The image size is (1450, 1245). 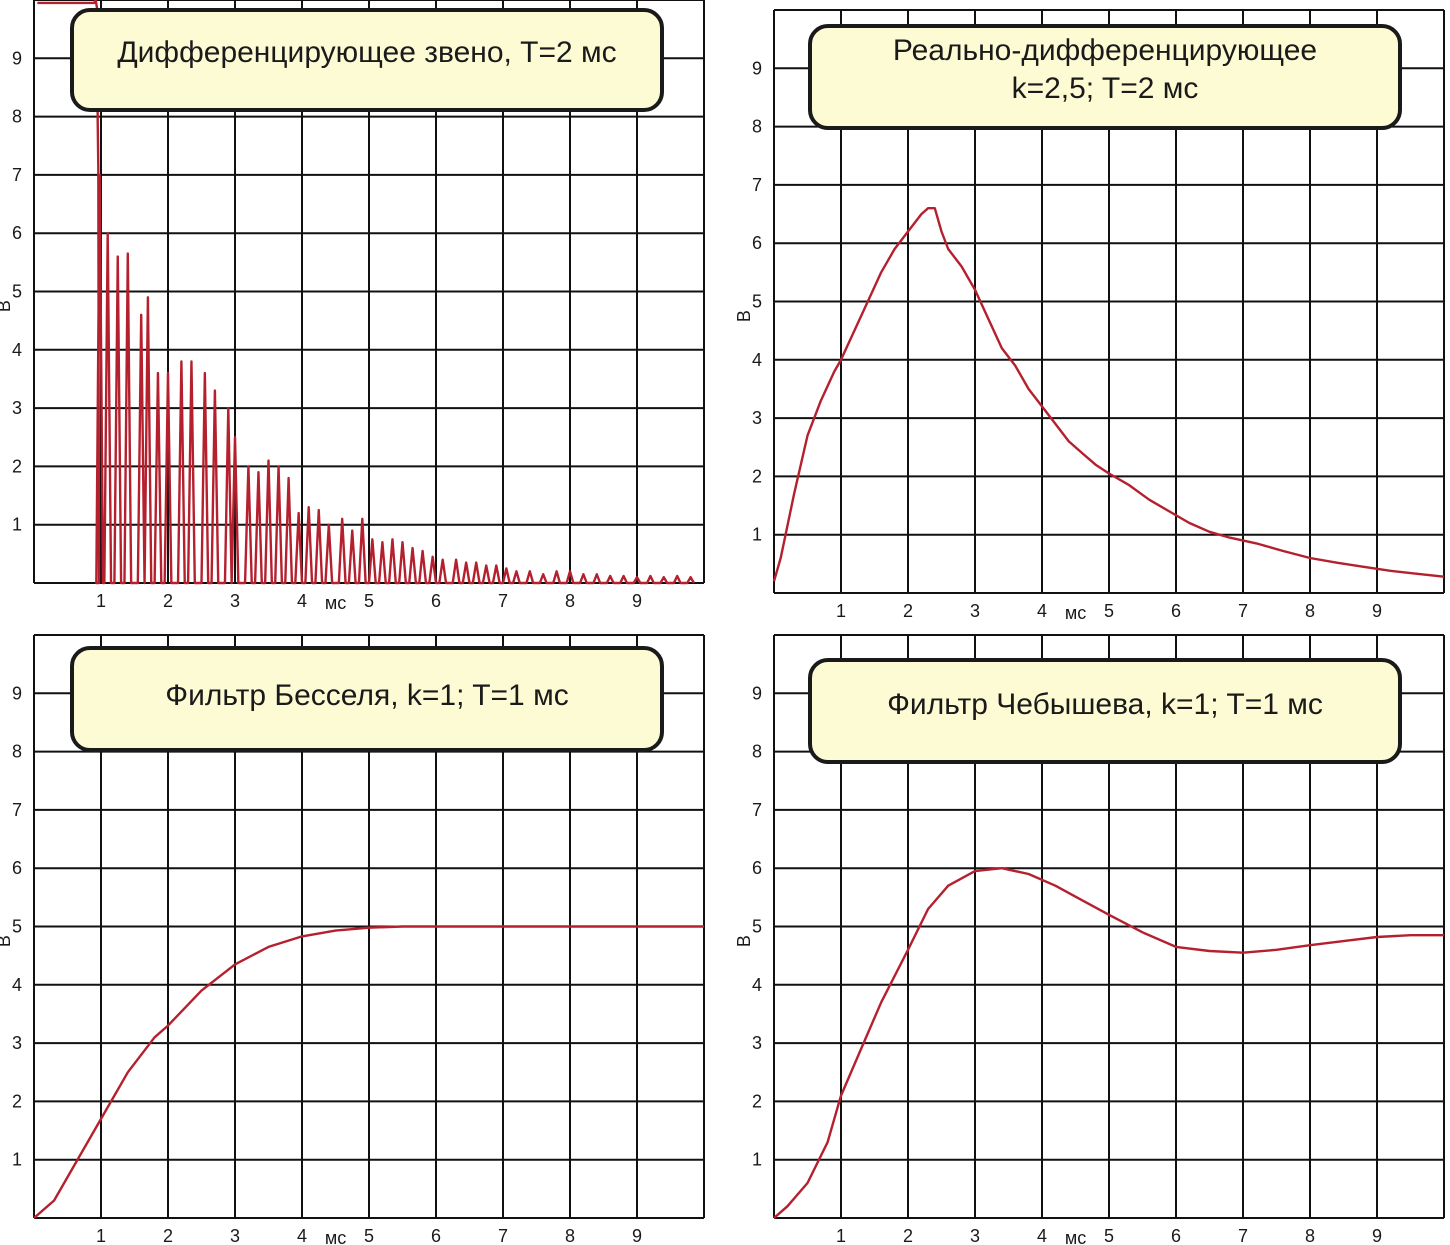 I want to click on chart-title: Фильтр Чебышева, k=1; T=1 мс, so click(x=1105, y=704).